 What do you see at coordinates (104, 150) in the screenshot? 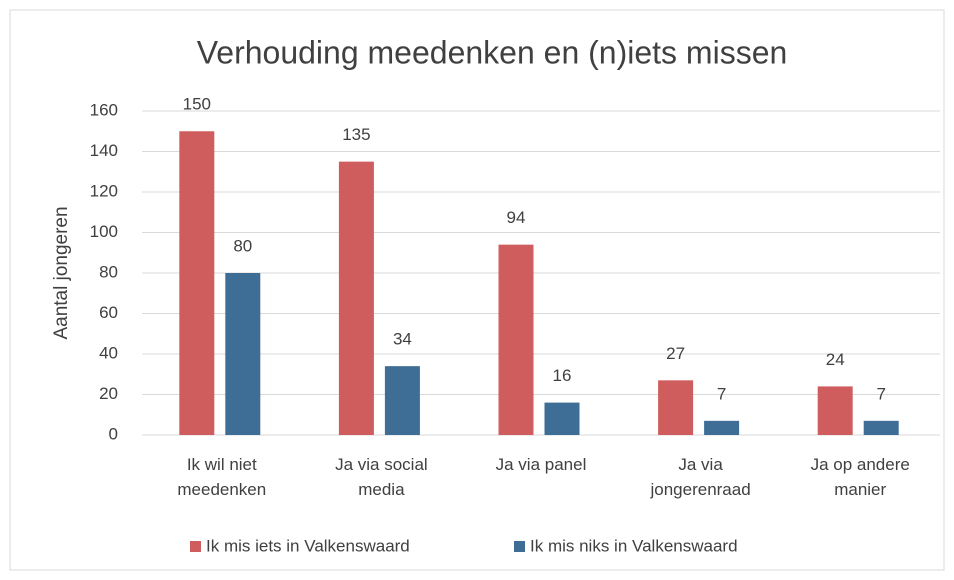
I see `y-tick-label: 140` at bounding box center [104, 150].